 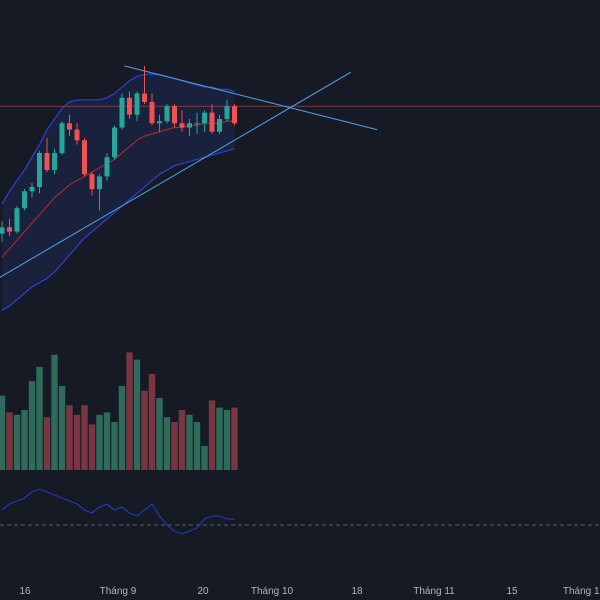 I want to click on moving-average-line, so click(x=118, y=189).